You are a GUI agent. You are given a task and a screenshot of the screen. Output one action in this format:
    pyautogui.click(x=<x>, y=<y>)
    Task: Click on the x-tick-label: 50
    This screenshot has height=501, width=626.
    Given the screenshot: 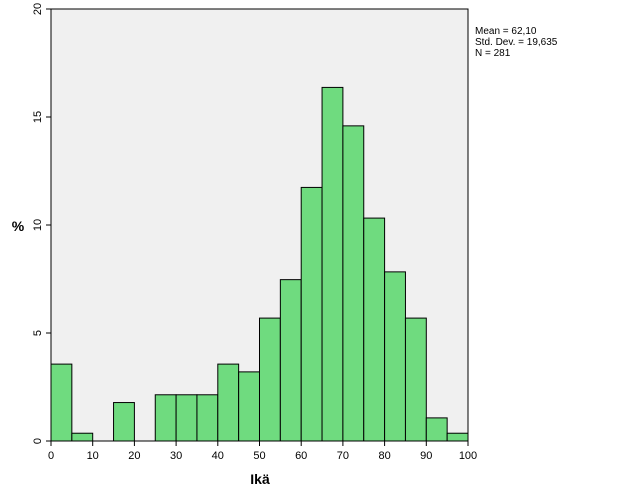 What is the action you would take?
    pyautogui.click(x=259, y=456)
    